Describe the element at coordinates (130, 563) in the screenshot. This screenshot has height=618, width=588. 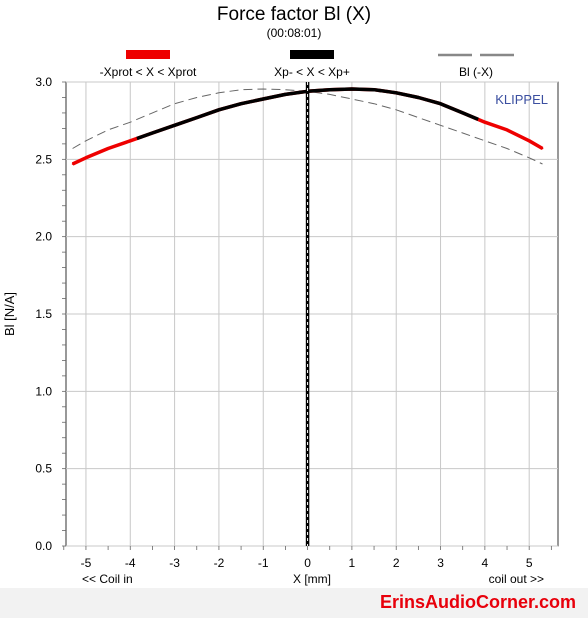
I see `x-tick-label: -4` at that location.